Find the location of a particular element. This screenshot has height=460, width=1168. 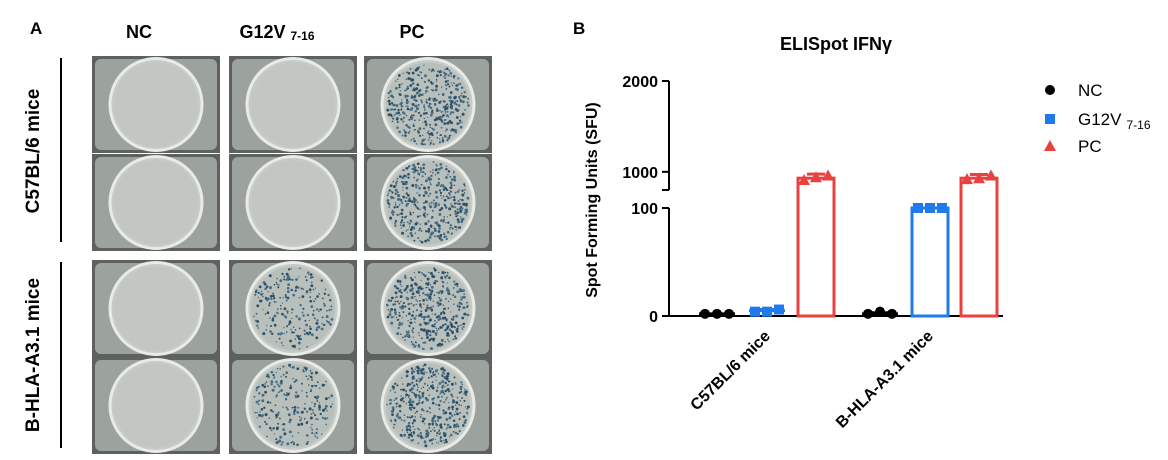

row-bracket-bhla is located at coordinates (61, 355).